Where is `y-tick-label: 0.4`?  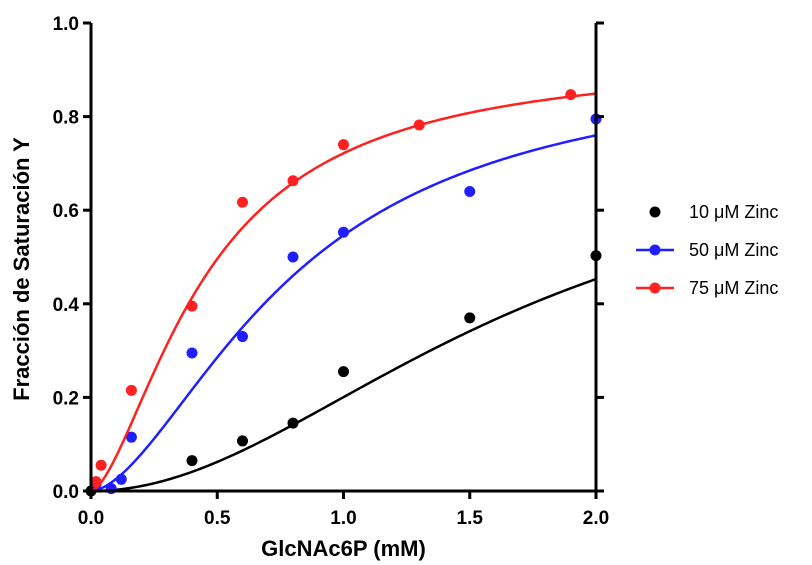 y-tick-label: 0.4 is located at coordinates (66, 305).